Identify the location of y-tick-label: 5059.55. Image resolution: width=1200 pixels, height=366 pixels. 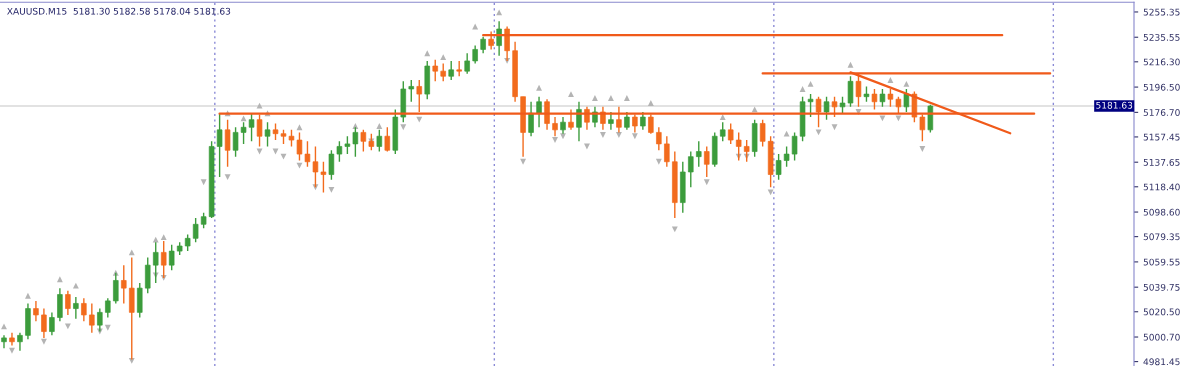
(1161, 262).